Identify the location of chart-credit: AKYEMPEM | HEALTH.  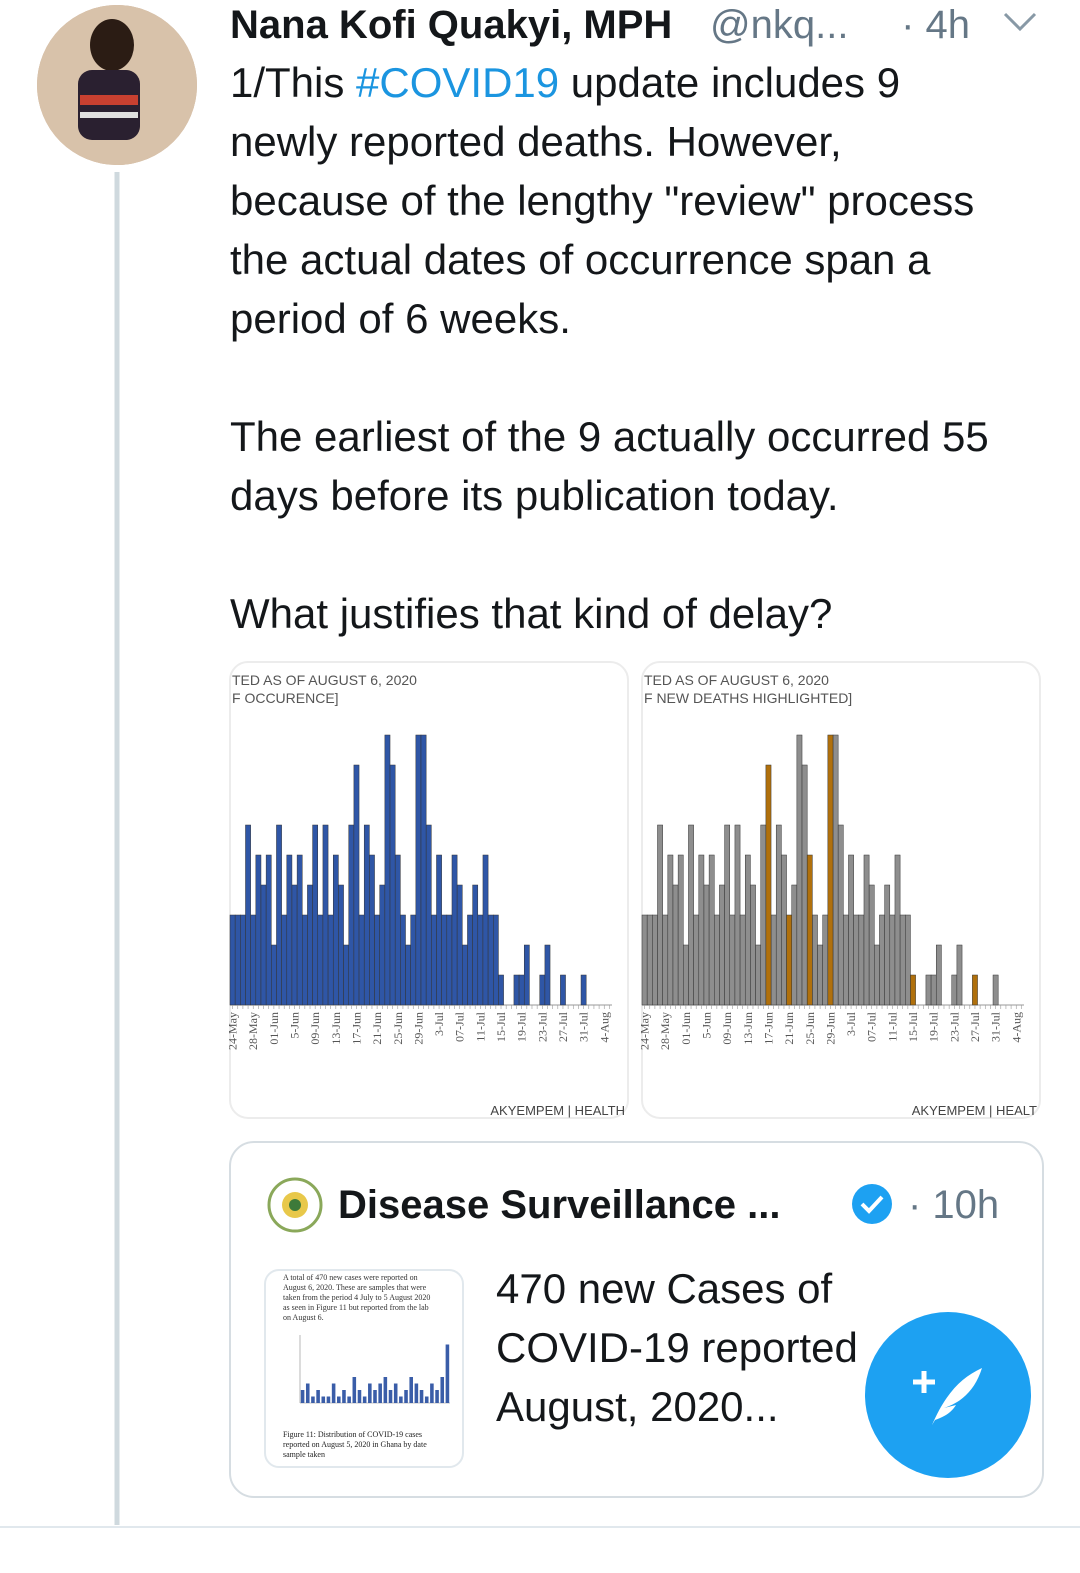
(557, 1110).